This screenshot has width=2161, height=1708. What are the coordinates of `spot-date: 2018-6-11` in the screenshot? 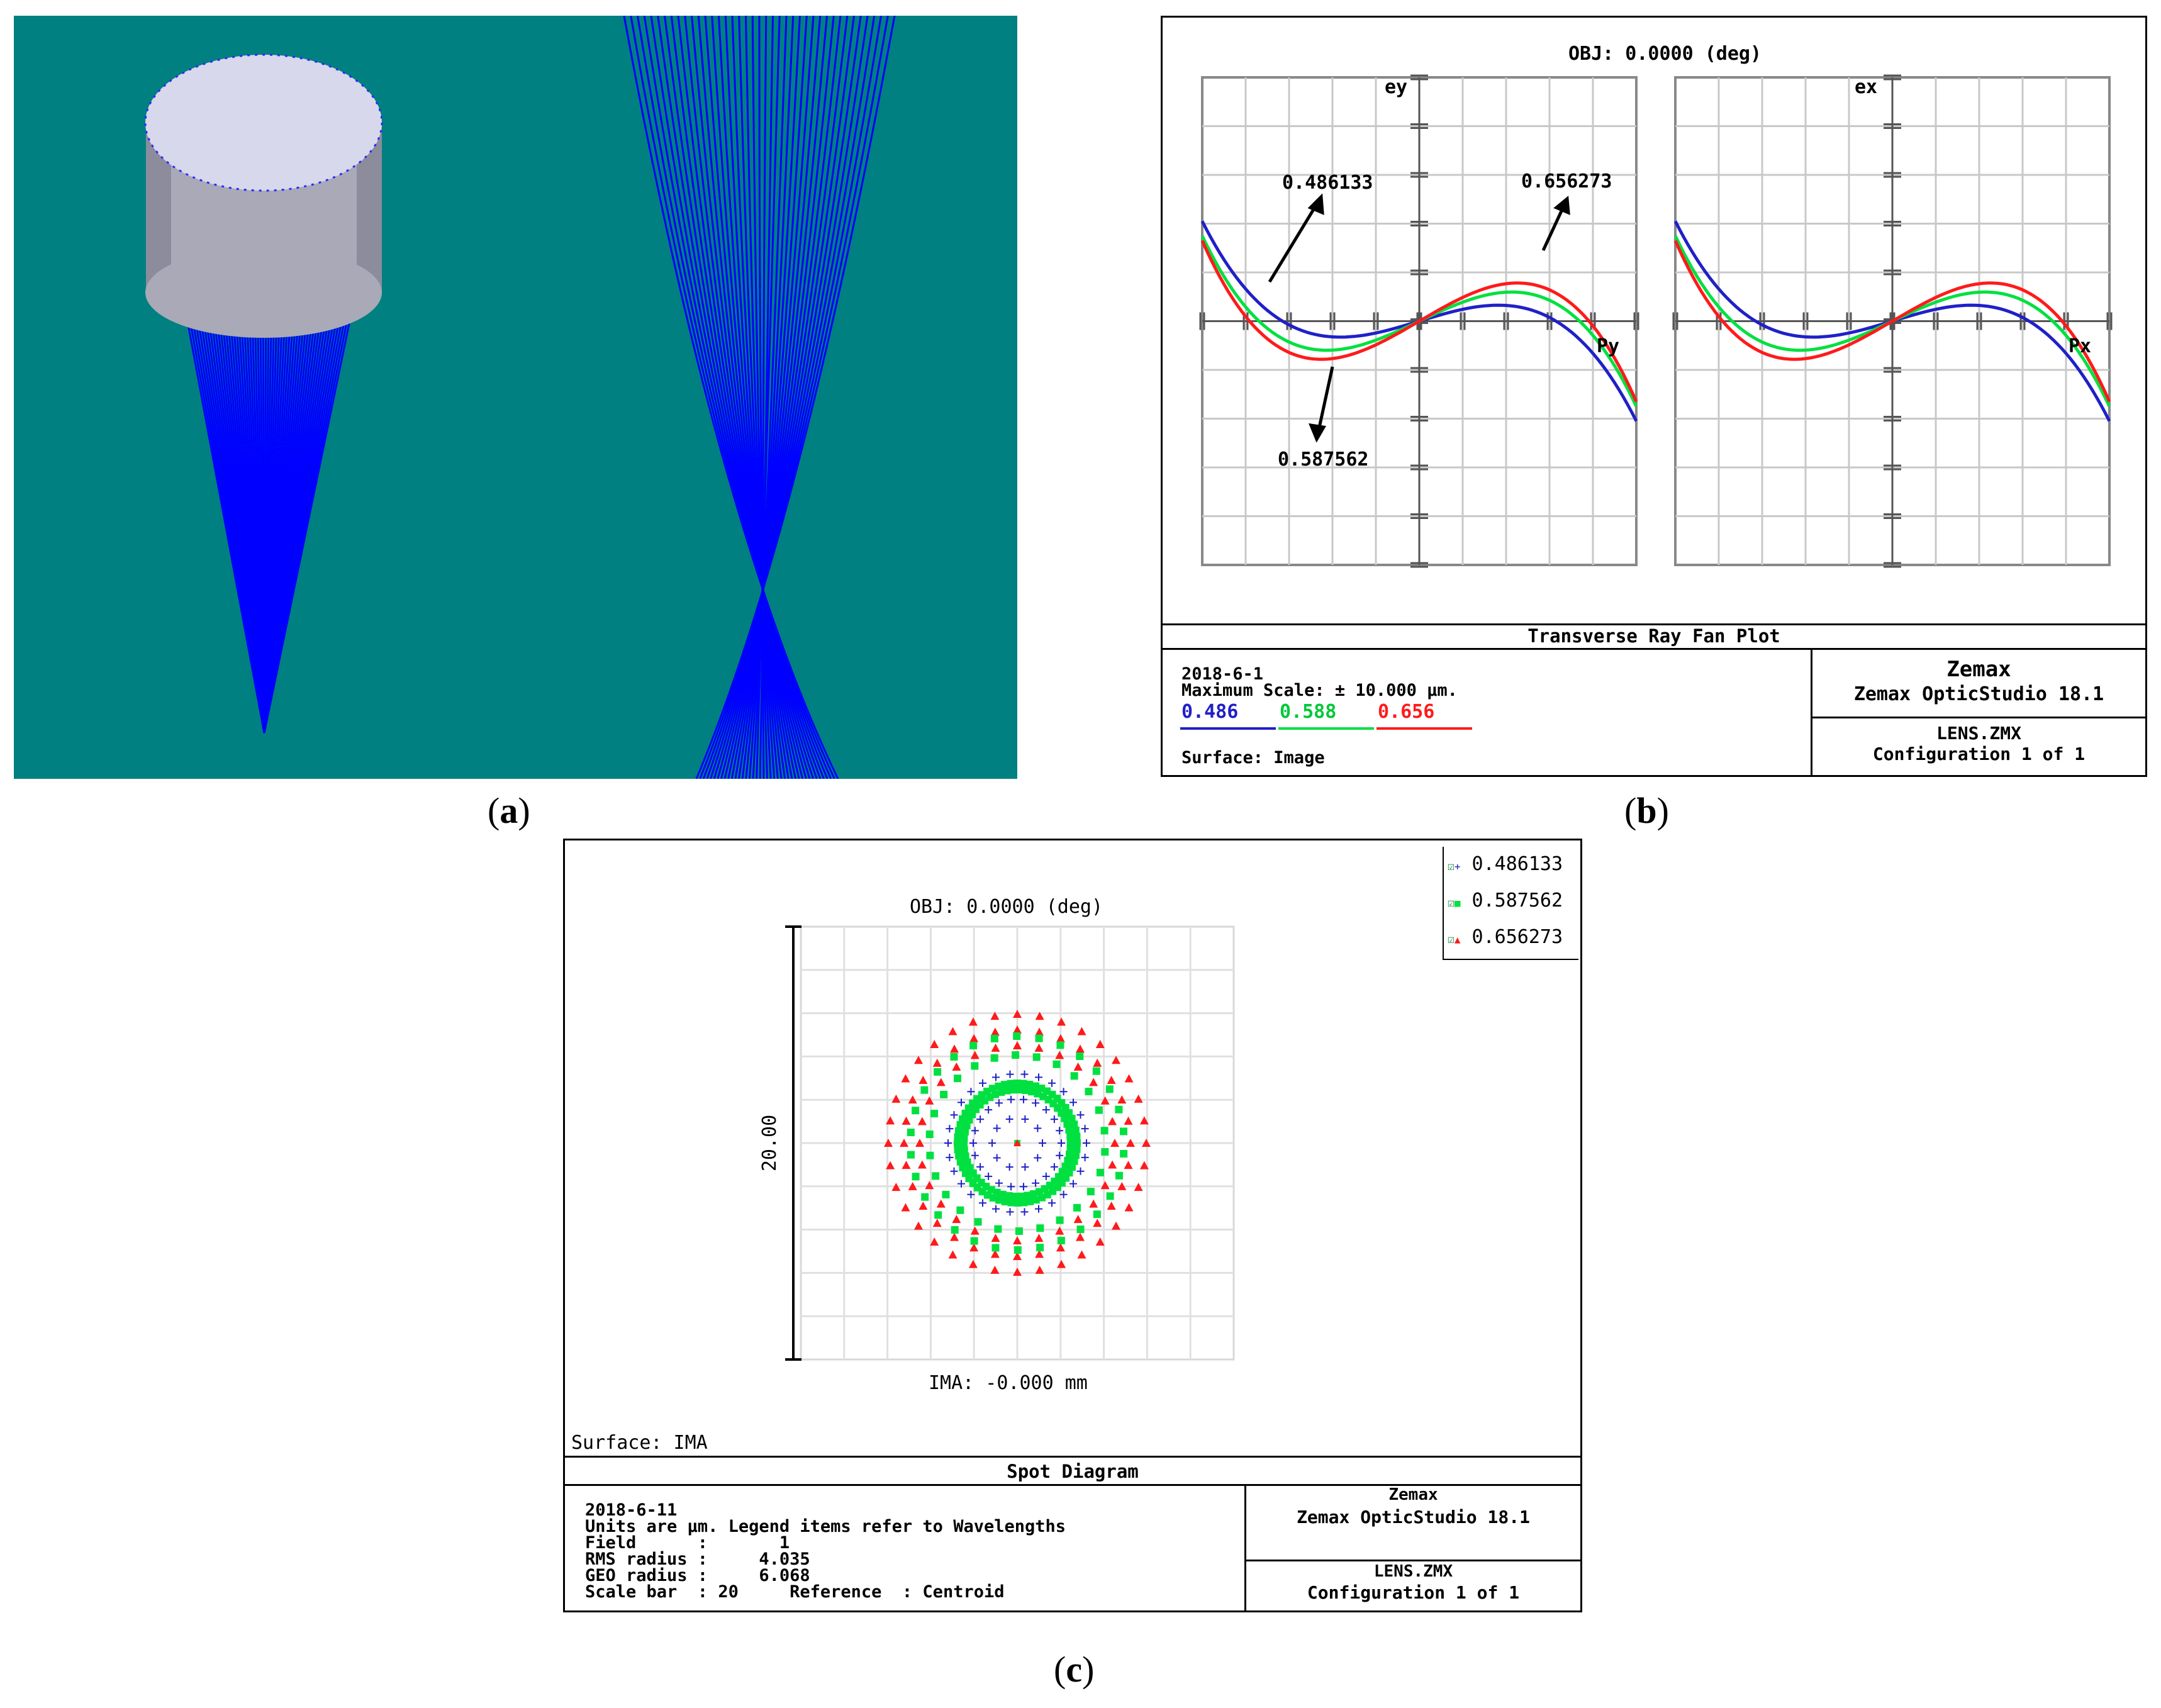 It's located at (631, 1510).